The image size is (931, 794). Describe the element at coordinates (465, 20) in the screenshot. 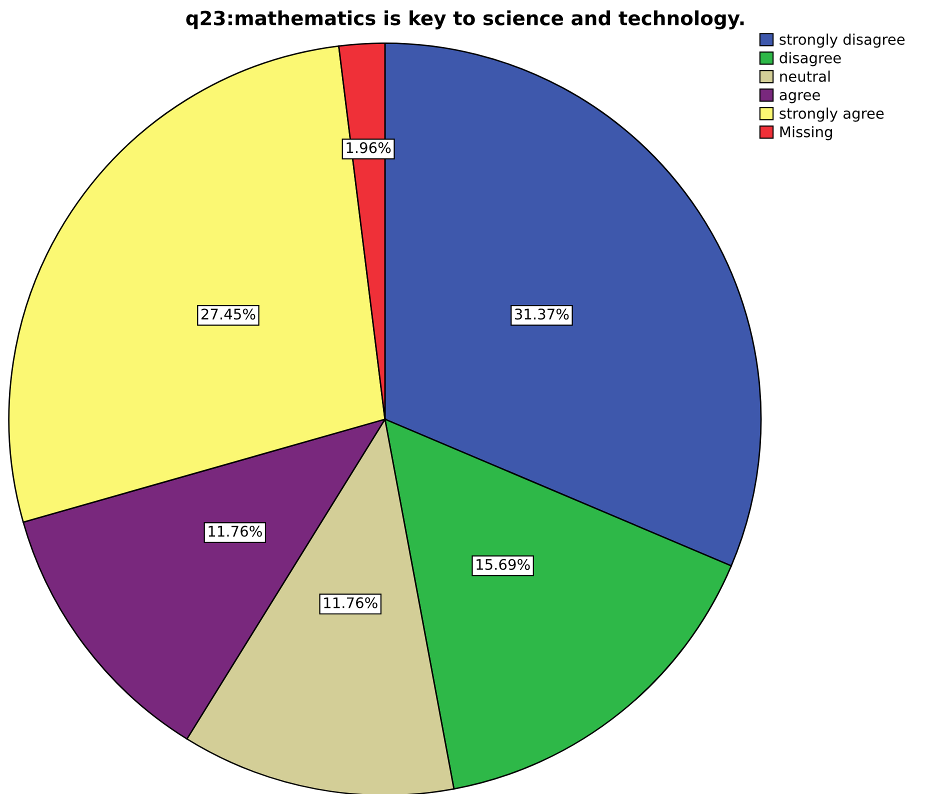

I see `chart-title: q23:mathematics is key to science and technology.` at that location.